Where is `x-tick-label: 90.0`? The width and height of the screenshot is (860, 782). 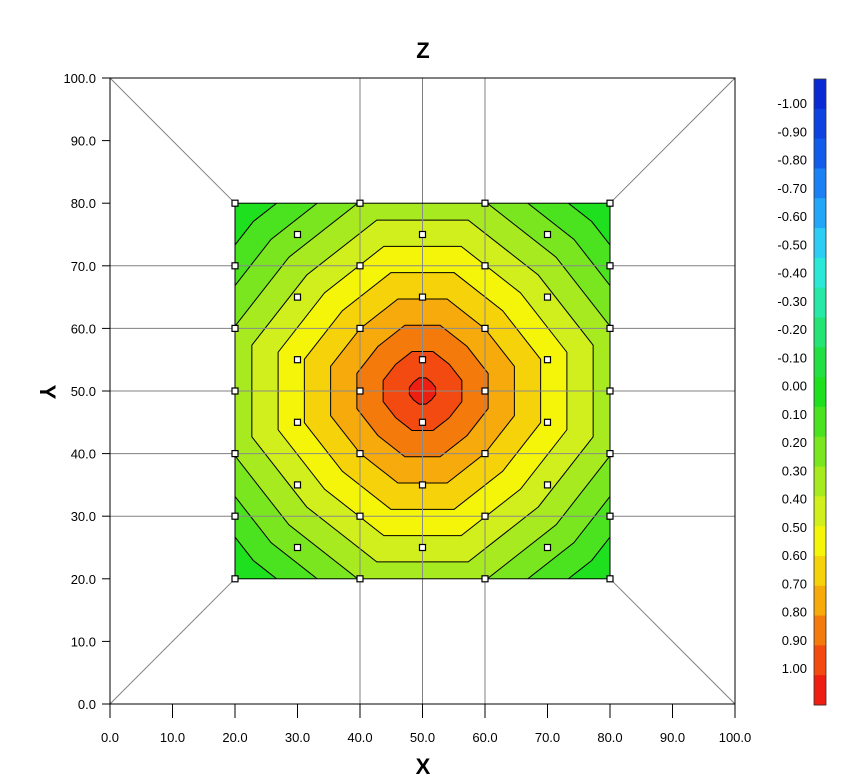 x-tick-label: 90.0 is located at coordinates (672, 737).